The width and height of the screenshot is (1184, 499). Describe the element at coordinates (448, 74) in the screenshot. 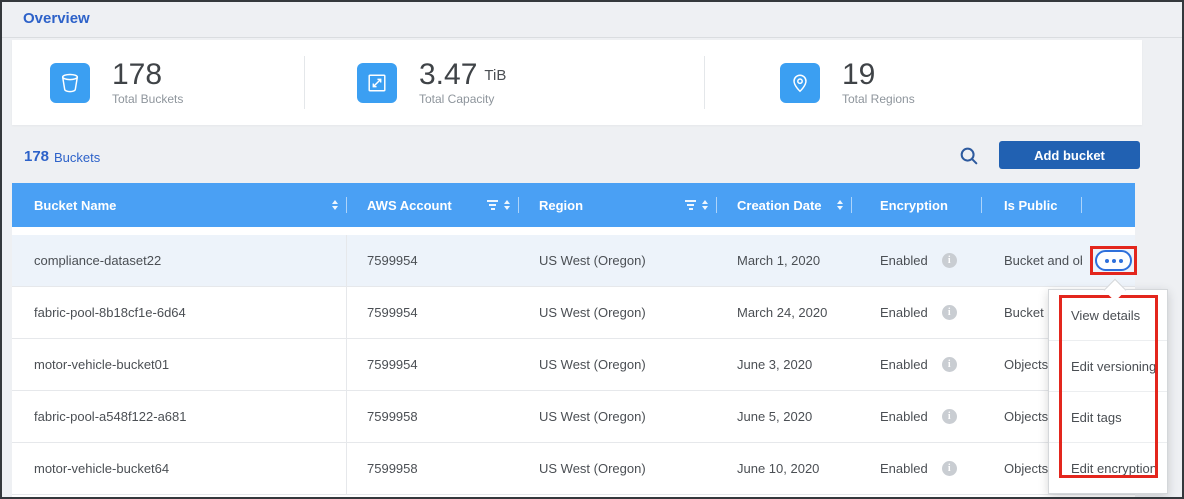

I see `total-capacity-value: 3.47` at that location.